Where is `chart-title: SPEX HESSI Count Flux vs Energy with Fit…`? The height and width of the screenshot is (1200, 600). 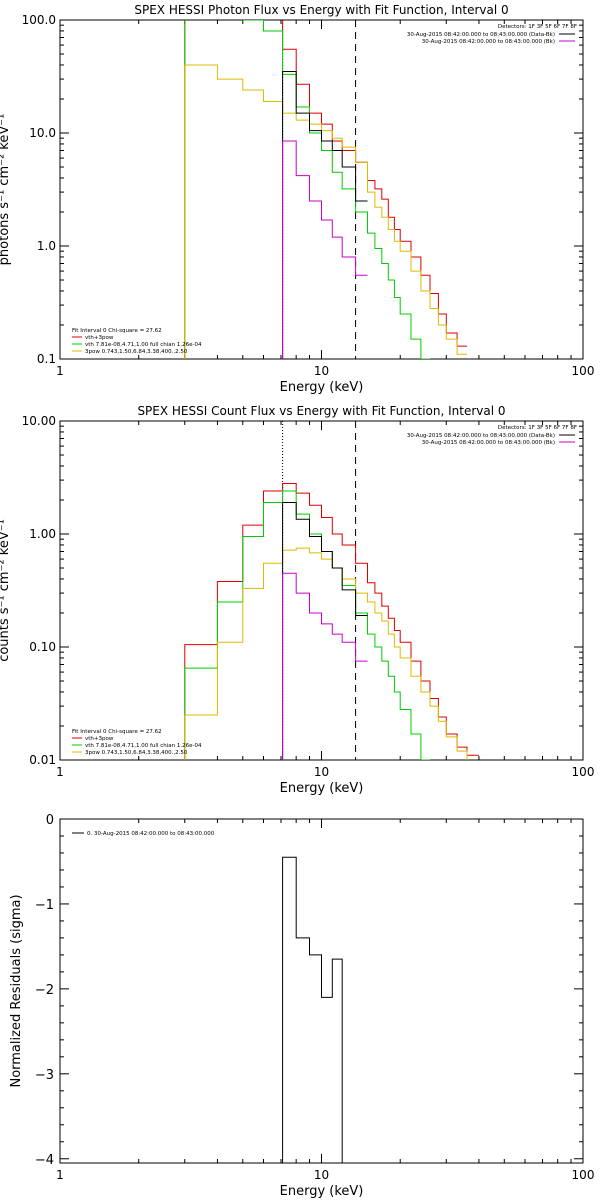
chart-title: SPEX HESSI Count Flux vs Energy with Fit… is located at coordinates (321, 411).